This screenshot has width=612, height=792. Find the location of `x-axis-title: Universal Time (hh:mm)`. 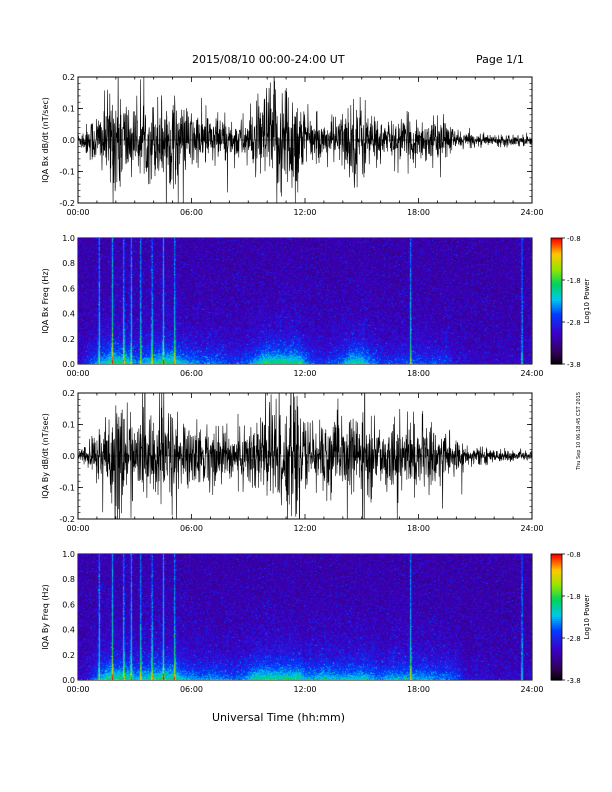

x-axis-title: Universal Time (hh:mm) is located at coordinates (278, 717).